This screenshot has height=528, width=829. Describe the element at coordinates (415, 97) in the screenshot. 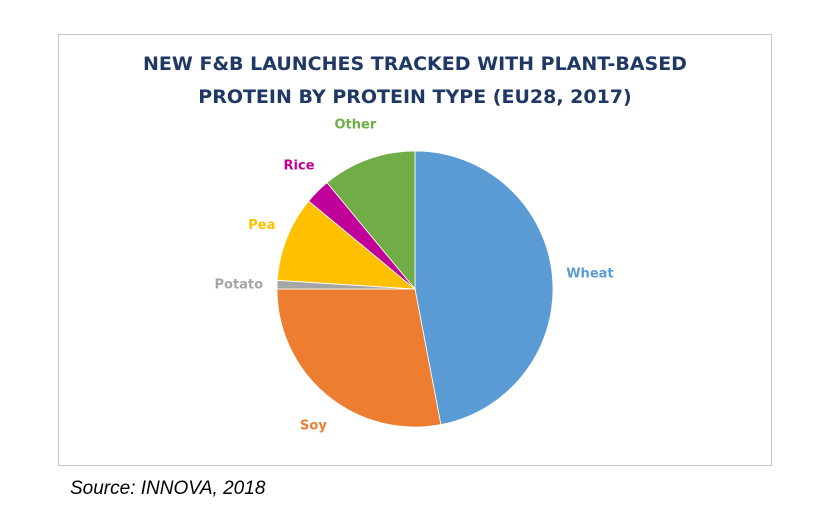

I see `chart-title-line-2: PROTEIN BY PROTEIN TYPE (EU28, 2017)` at that location.